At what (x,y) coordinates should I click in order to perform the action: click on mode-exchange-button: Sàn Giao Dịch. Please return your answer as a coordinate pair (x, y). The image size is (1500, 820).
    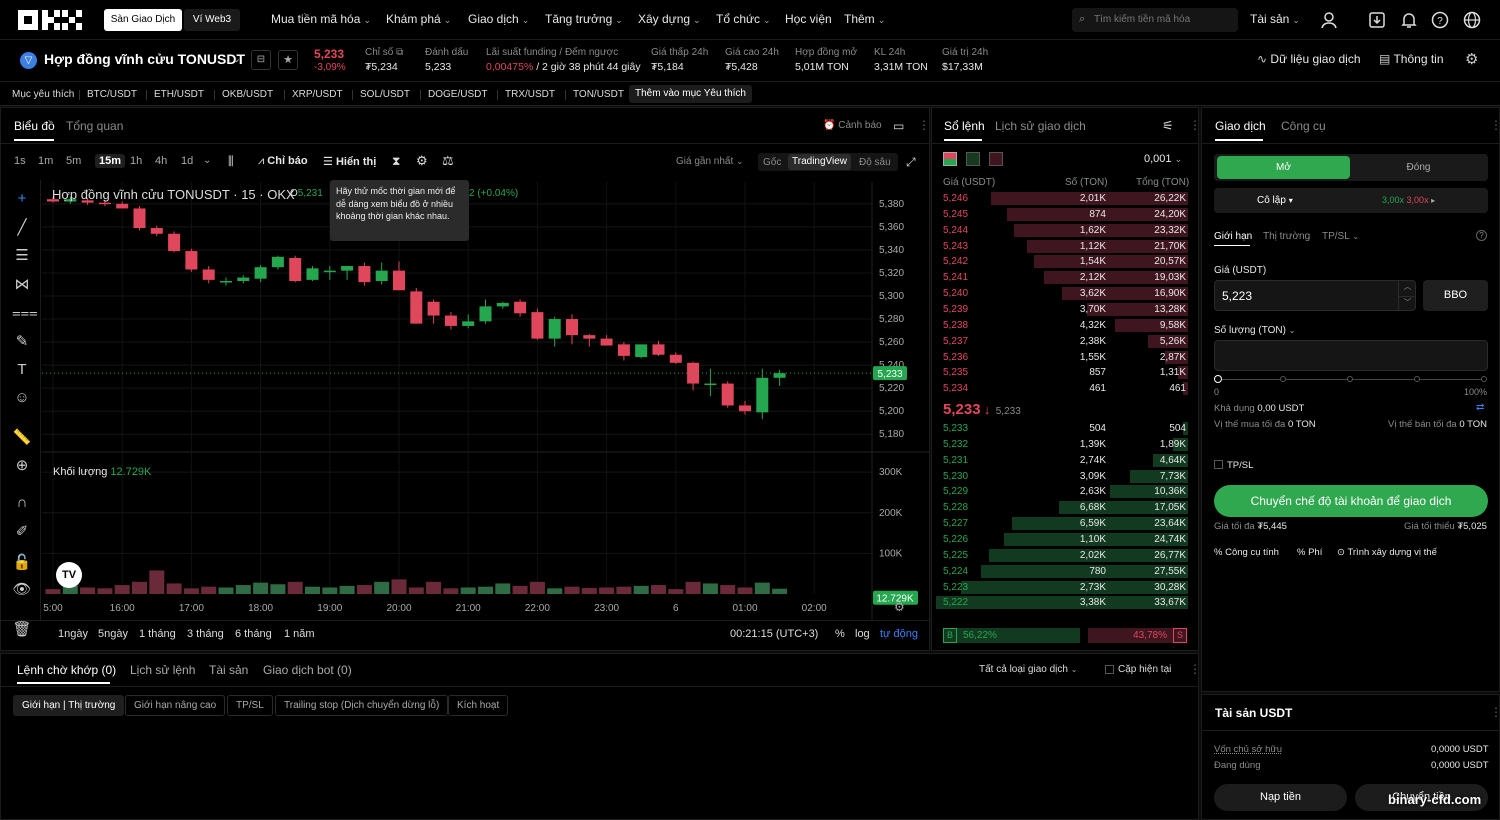
    Looking at the image, I should click on (143, 20).